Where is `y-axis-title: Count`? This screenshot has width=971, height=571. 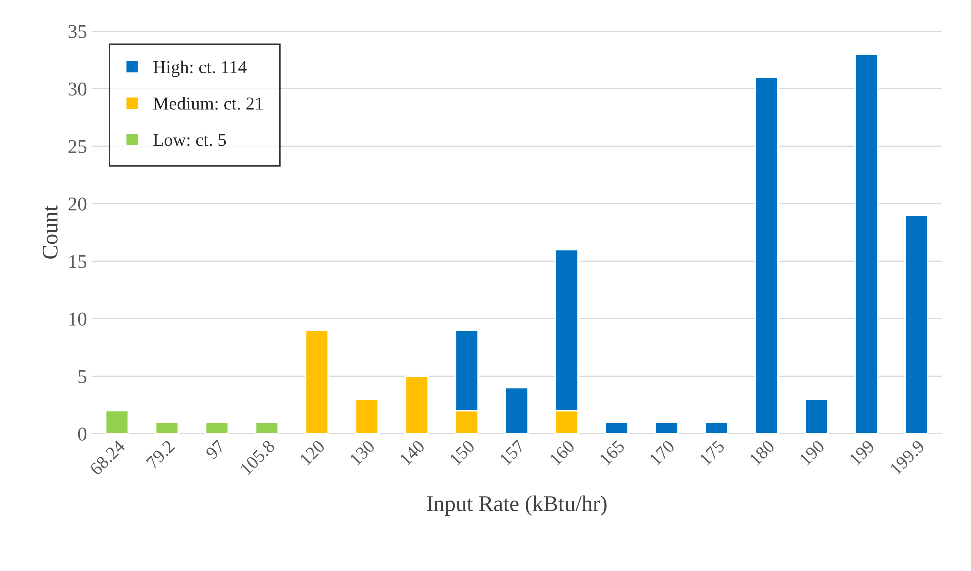 y-axis-title: Count is located at coordinates (50, 232).